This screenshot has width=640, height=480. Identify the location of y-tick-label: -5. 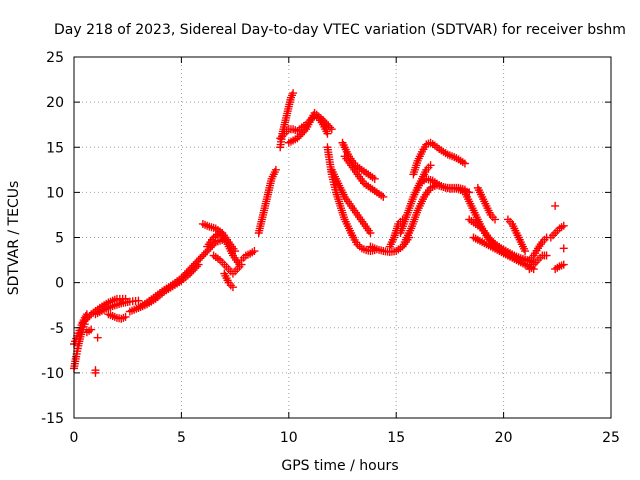
(57, 329).